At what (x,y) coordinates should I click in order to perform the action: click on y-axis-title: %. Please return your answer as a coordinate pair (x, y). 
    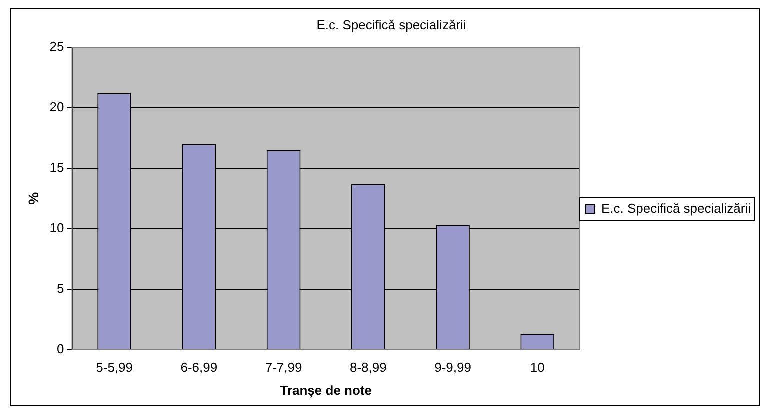
    Looking at the image, I should click on (33, 198).